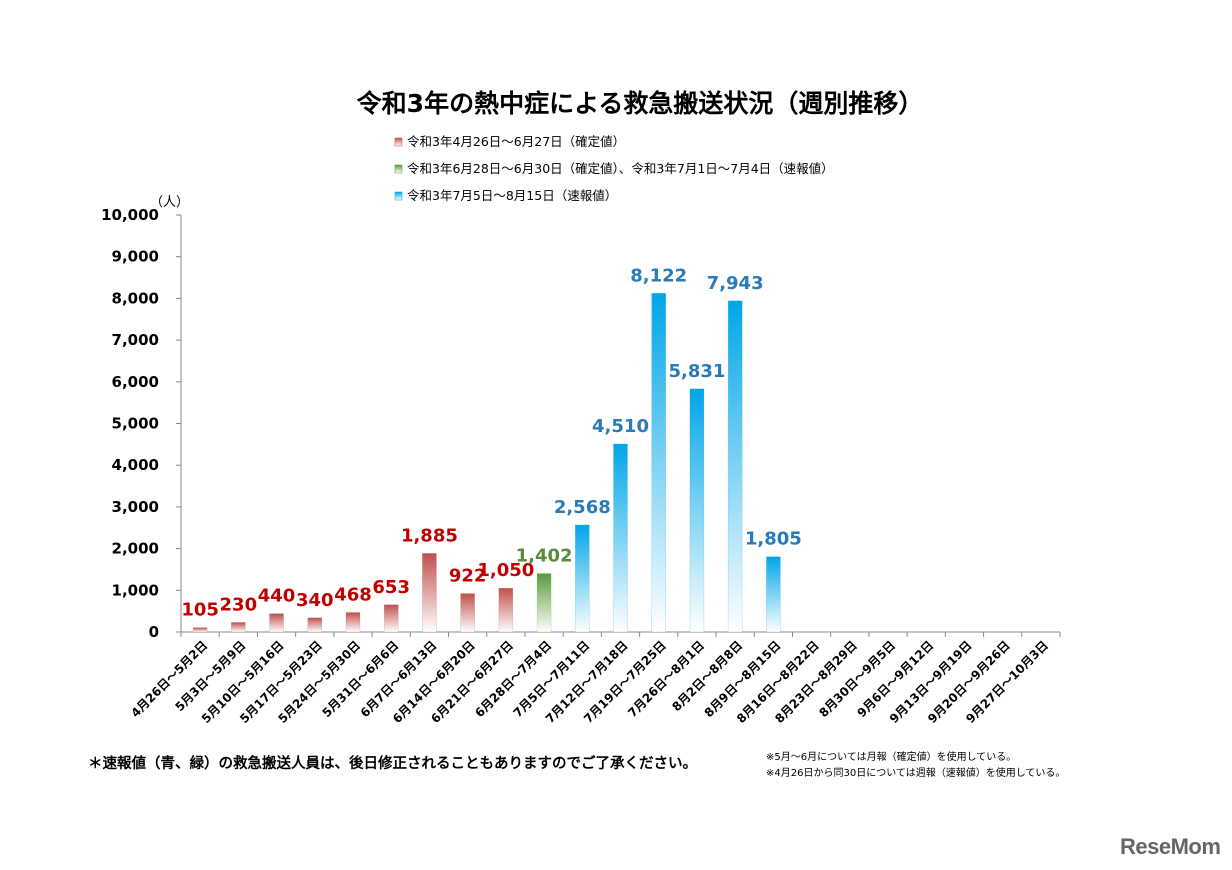 The width and height of the screenshot is (1232, 870). Describe the element at coordinates (398, 196) in the screenshot. I see `legend-swatch-sokuhou` at that location.